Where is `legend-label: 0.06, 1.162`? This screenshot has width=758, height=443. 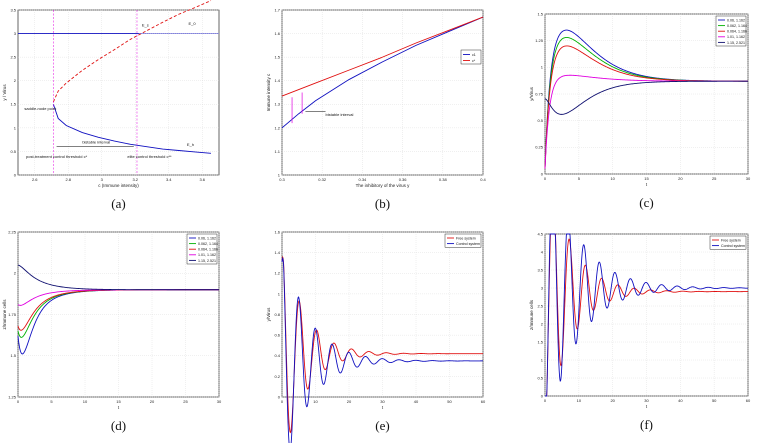
legend-label: 0.06, 1.162 is located at coordinates (736, 20).